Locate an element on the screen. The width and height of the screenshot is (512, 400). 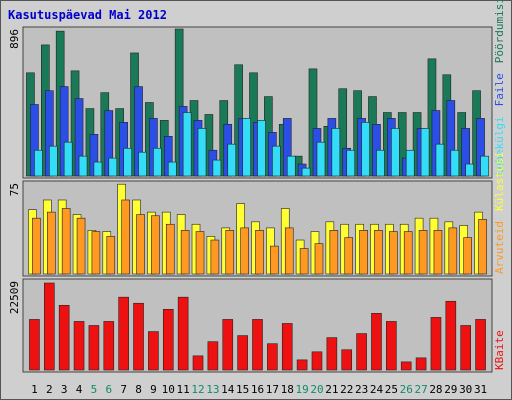
x-tick-label: 5 is located at coordinates (94, 389).